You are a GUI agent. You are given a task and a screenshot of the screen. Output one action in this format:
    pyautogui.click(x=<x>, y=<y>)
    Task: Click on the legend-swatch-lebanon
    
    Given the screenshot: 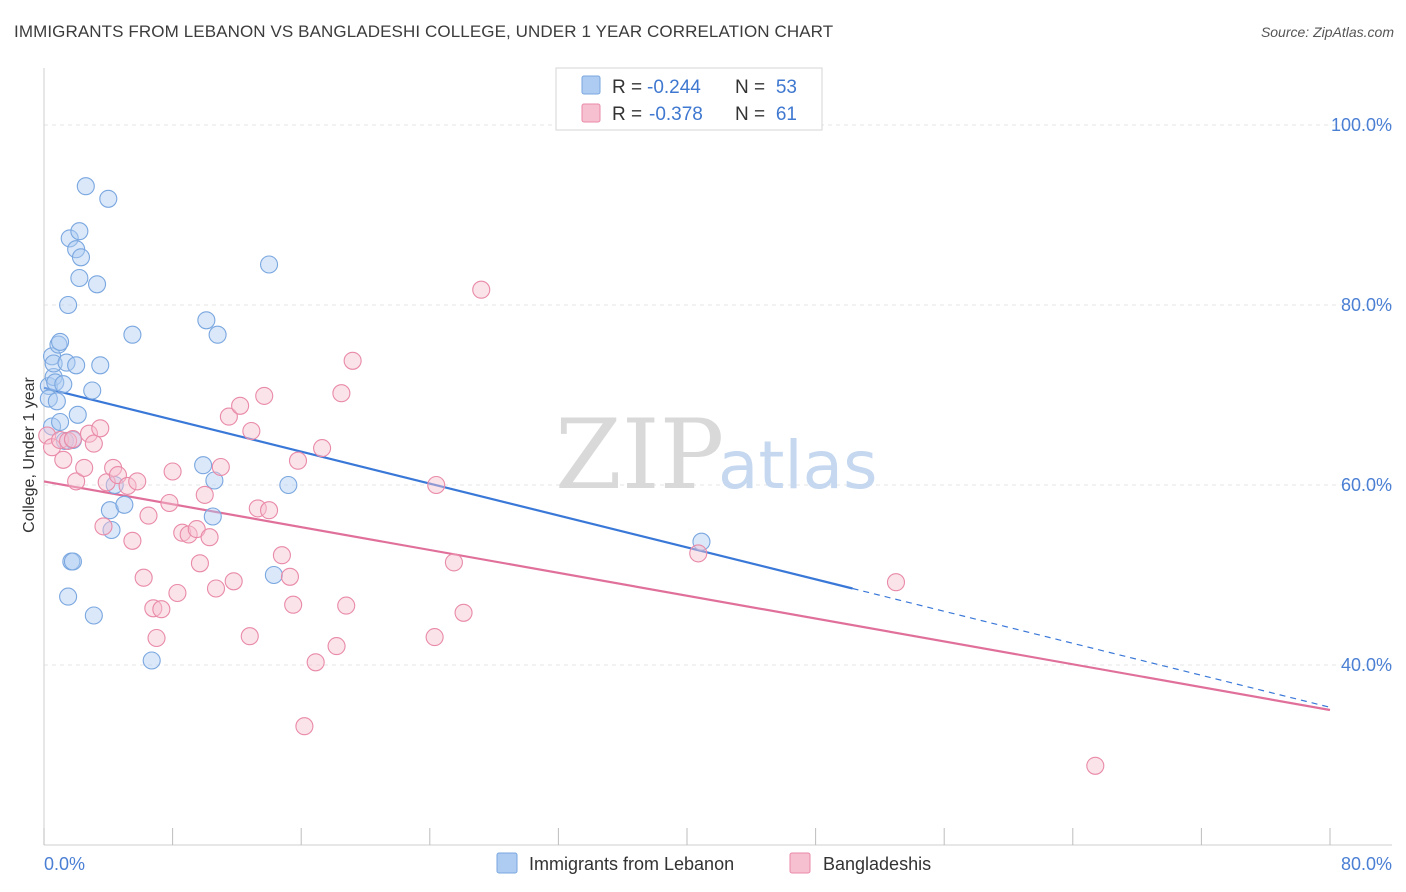 What is the action you would take?
    pyautogui.click(x=591, y=85)
    